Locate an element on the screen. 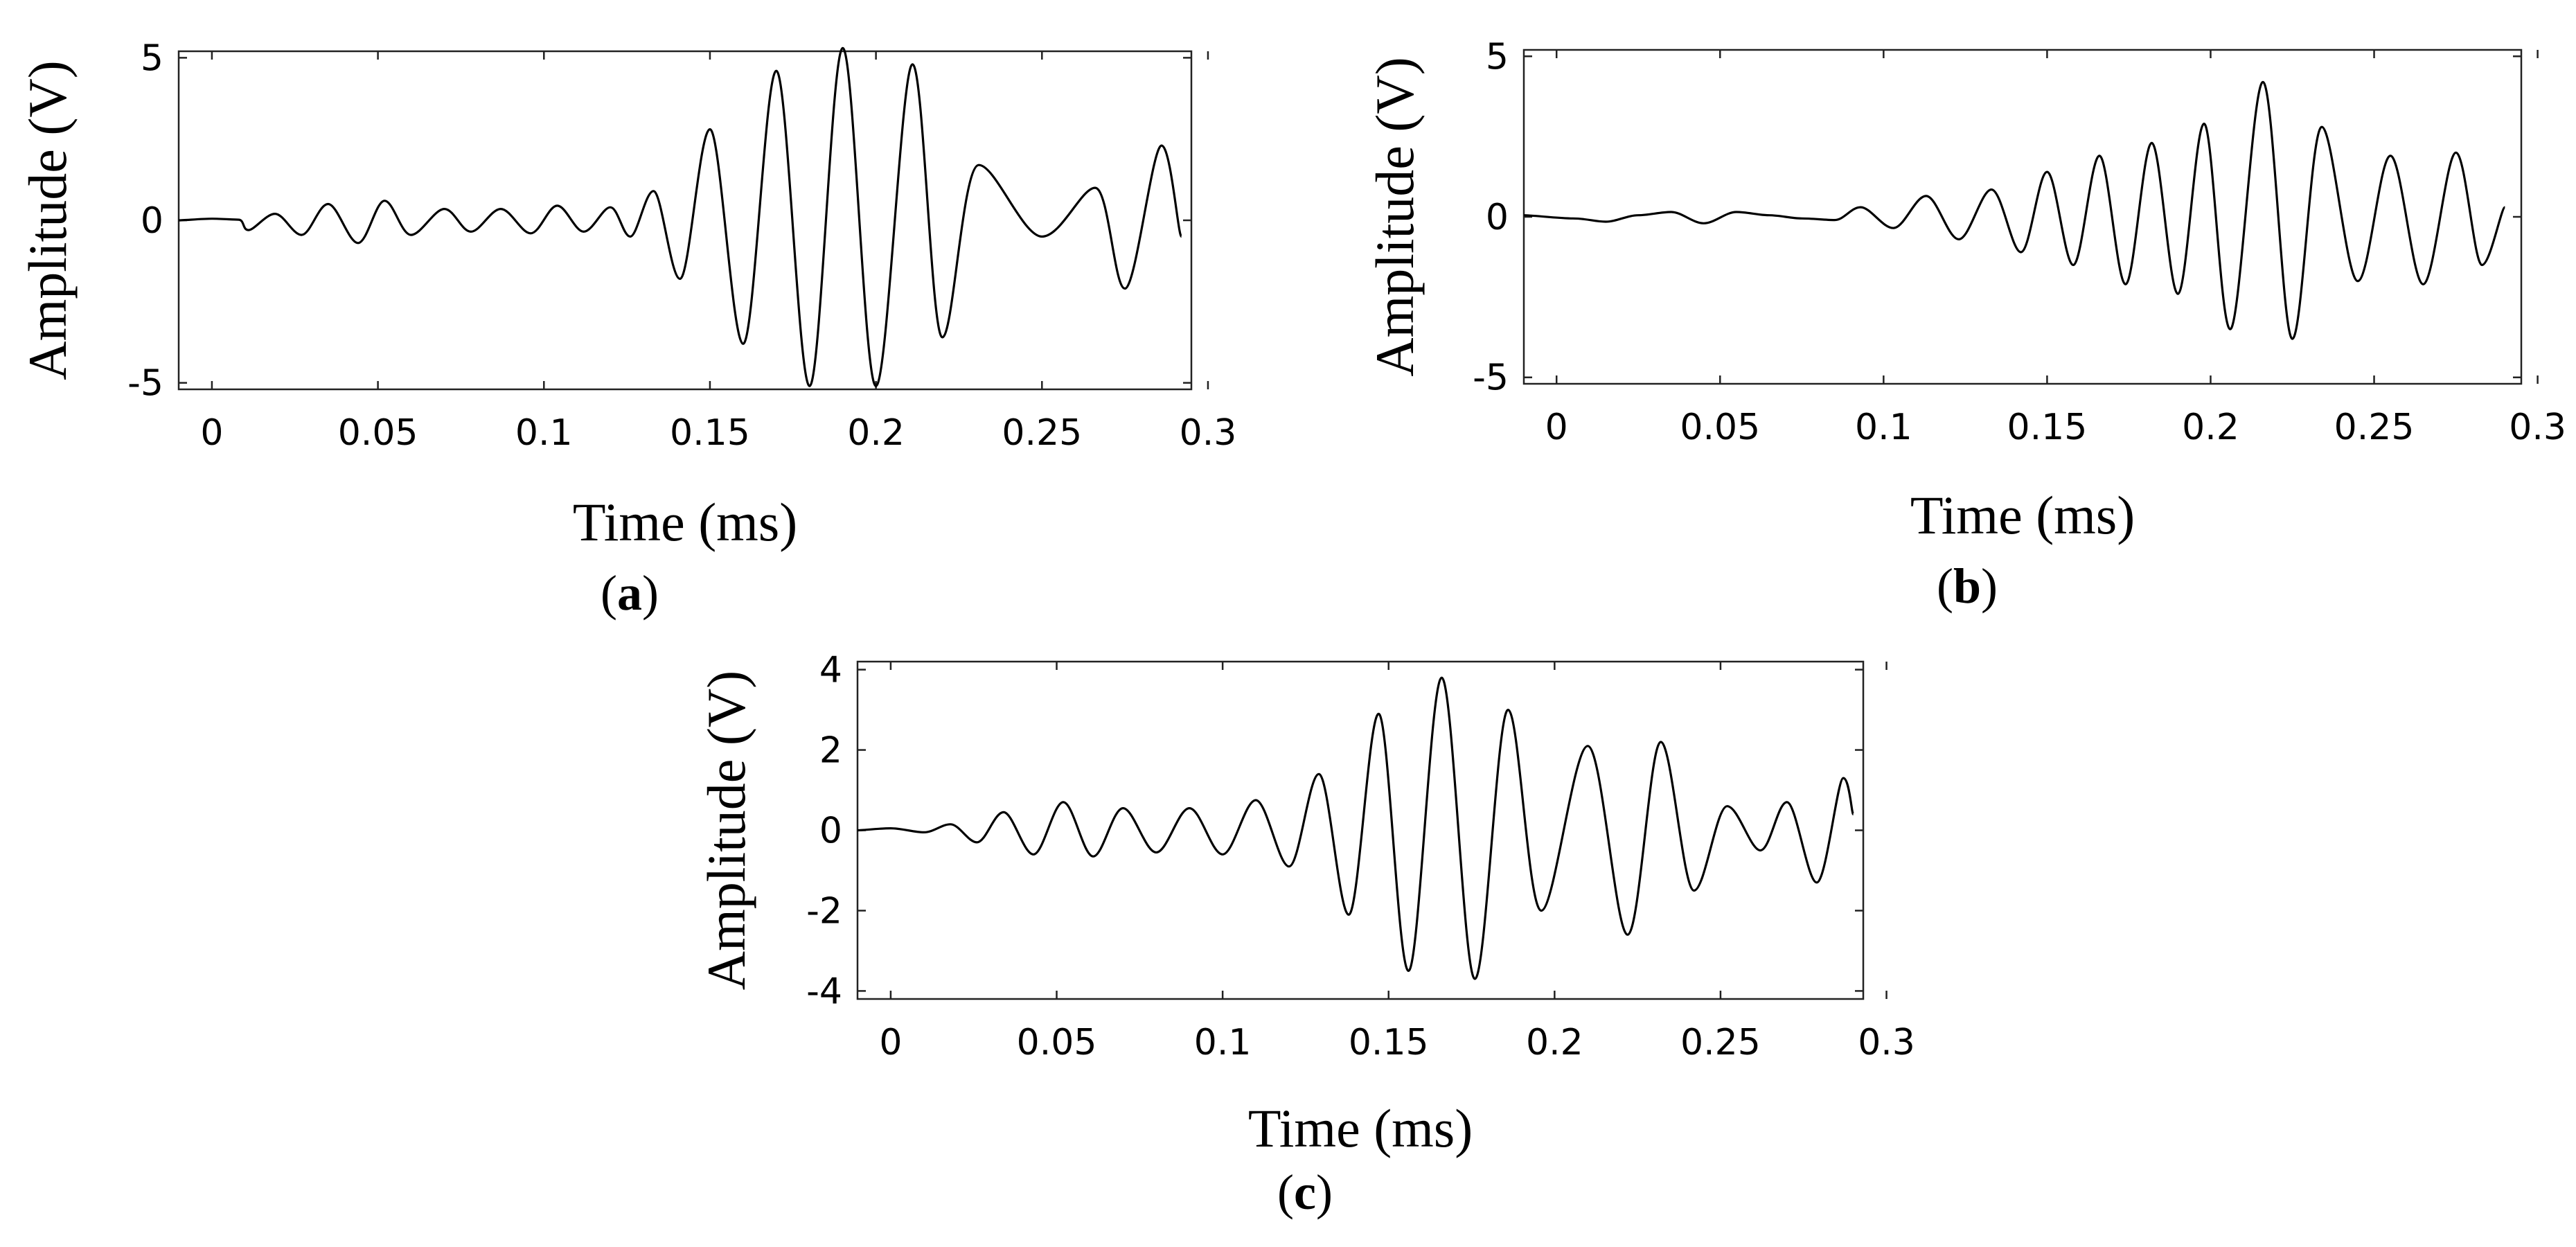 Image resolution: width=2576 pixels, height=1247 pixels. y-tick-label: 4 is located at coordinates (830, 671).